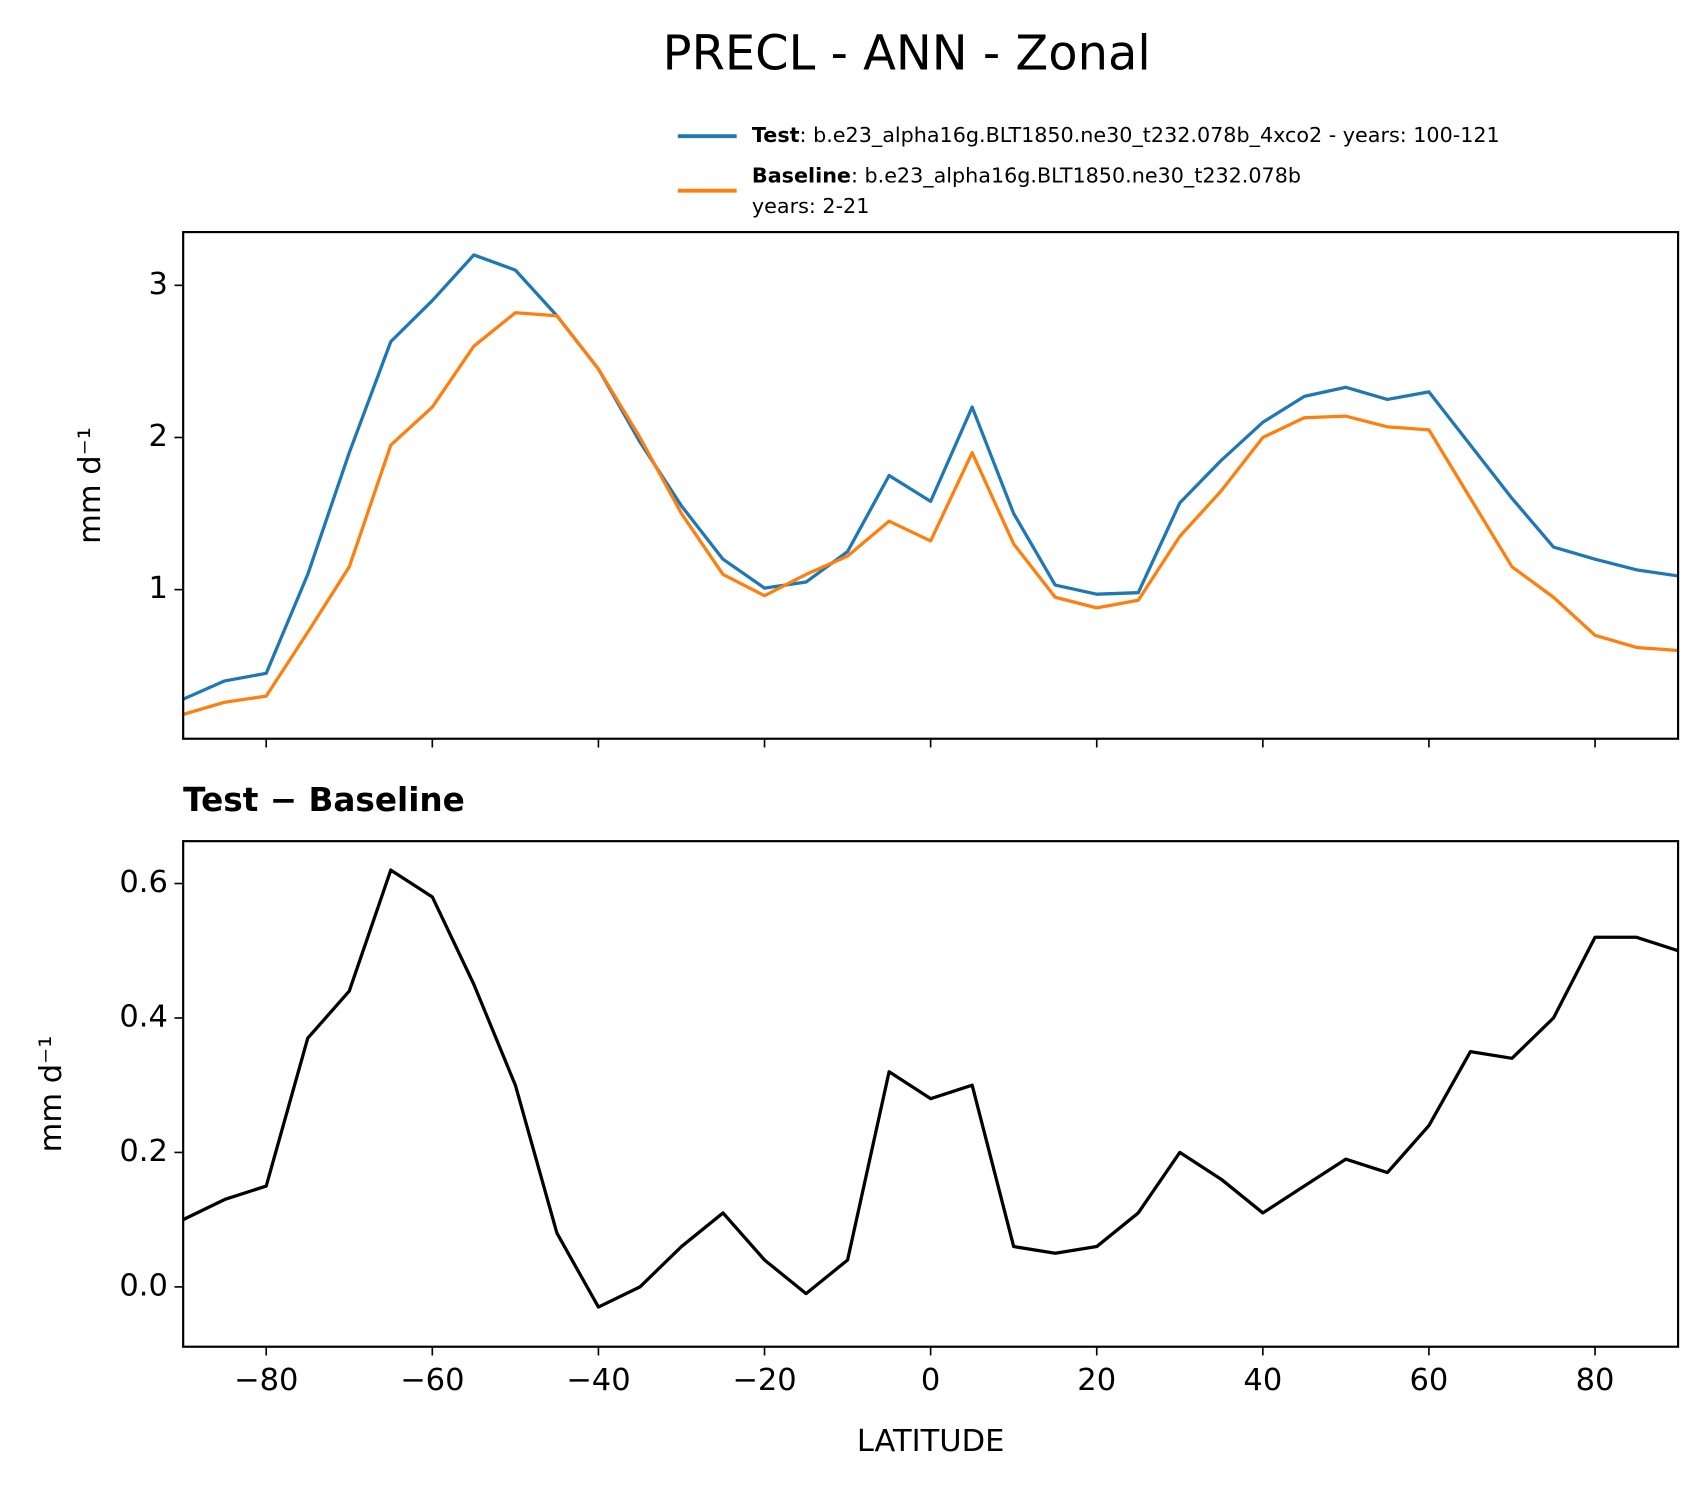 The height and width of the screenshot is (1496, 1700). I want to click on legend-name: Baseline, so click(801, 176).